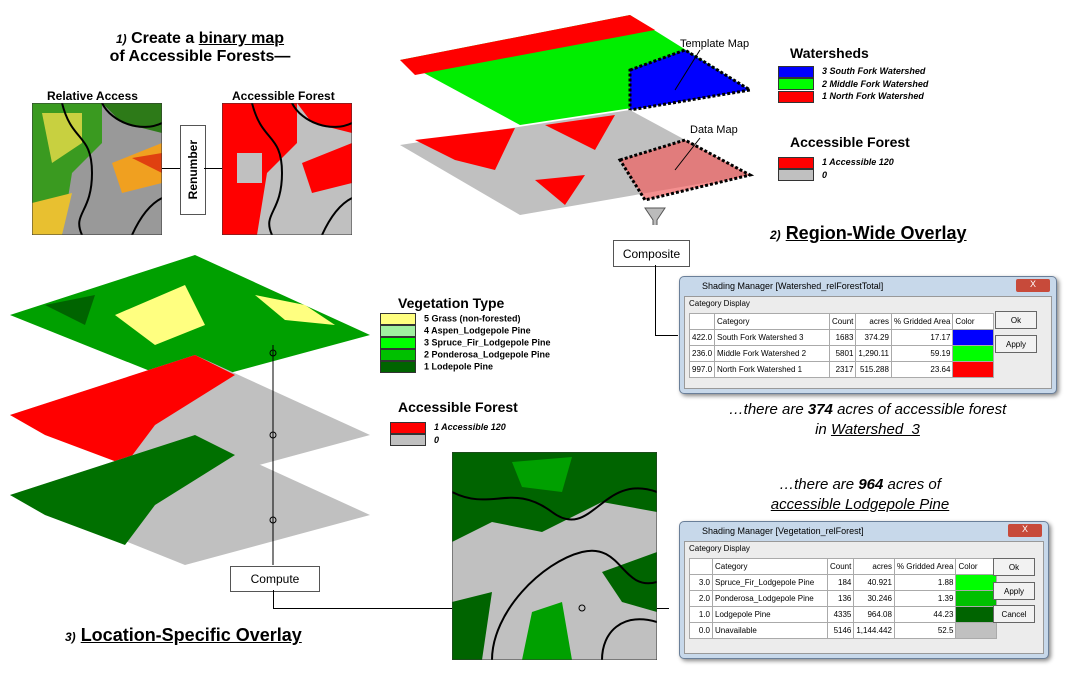 The height and width of the screenshot is (677, 1066). I want to click on accessible-forest-map, so click(287, 169).